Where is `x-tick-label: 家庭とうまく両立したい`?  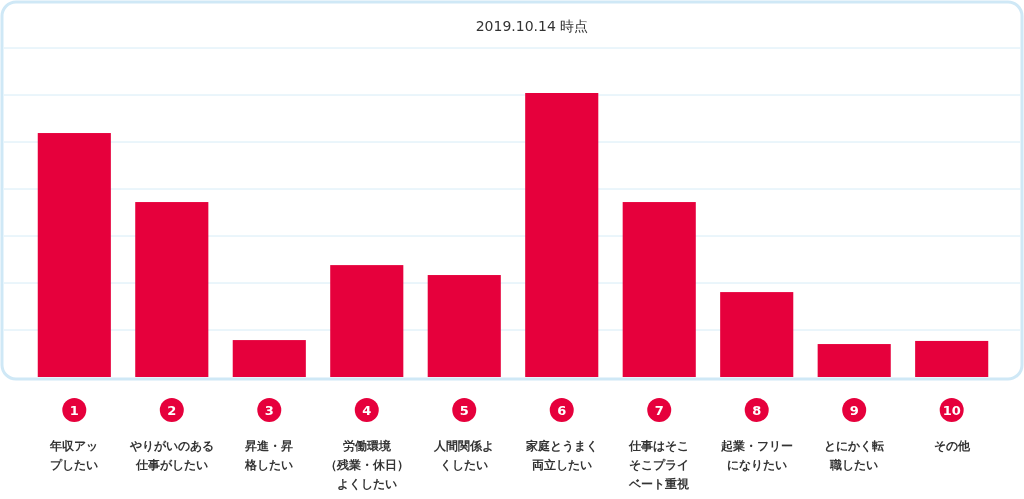 x-tick-label: 家庭とうまく両立したい is located at coordinates (561, 455).